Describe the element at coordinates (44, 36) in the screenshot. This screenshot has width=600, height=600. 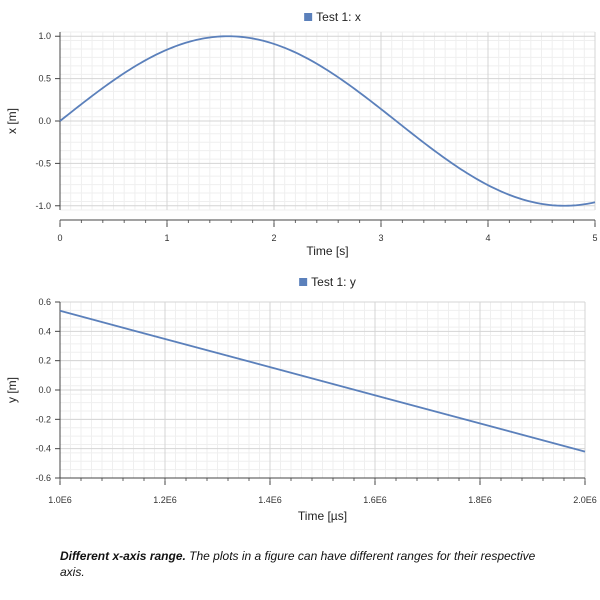
I see `y-tick-label: 1.0` at that location.